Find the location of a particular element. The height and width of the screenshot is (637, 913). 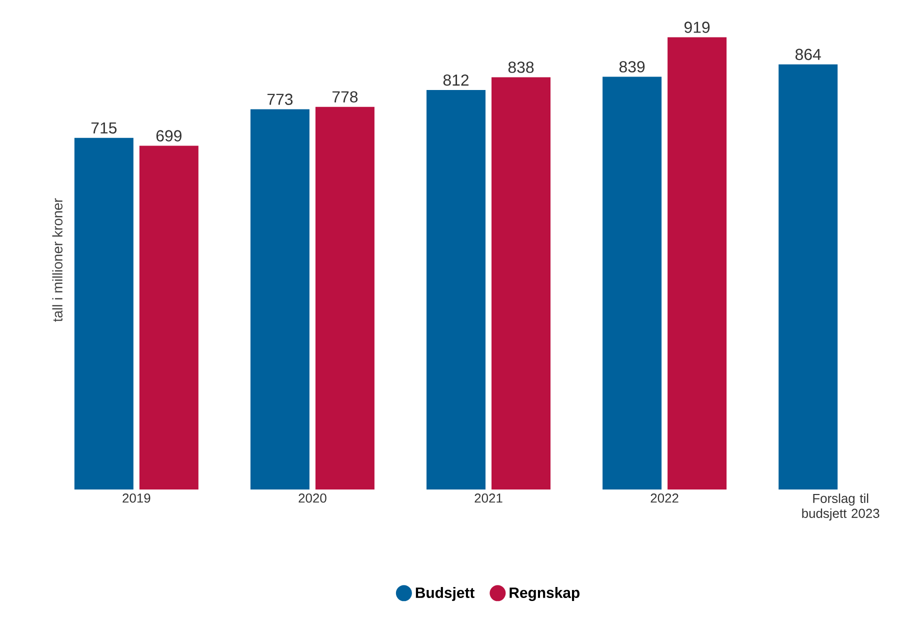

x-tick-label: 2020 is located at coordinates (312, 498).